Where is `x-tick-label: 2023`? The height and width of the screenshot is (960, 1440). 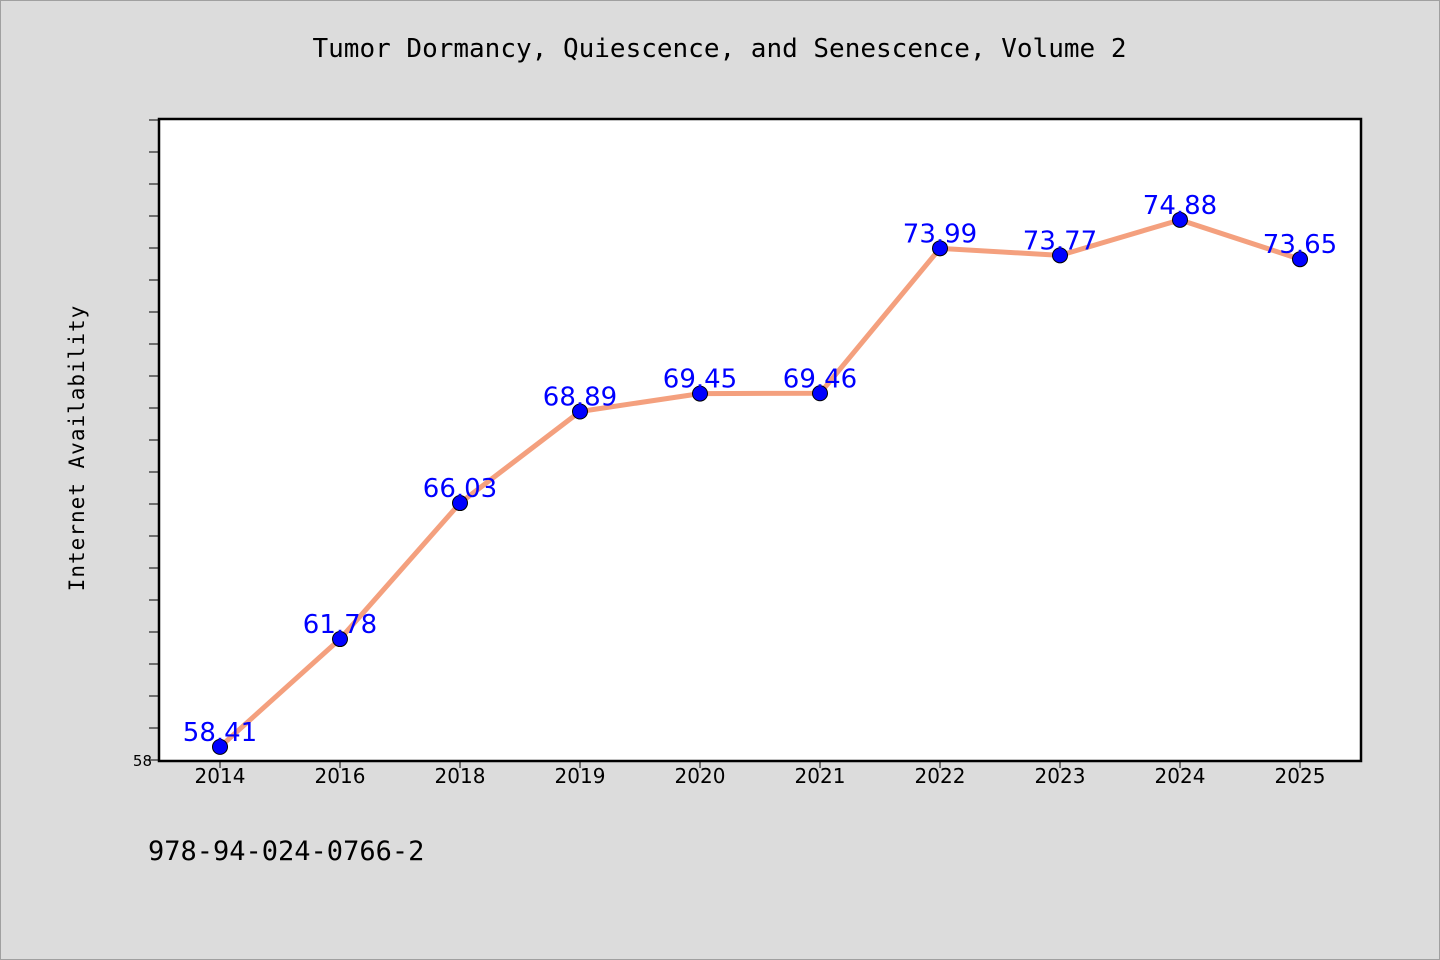
x-tick-label: 2023 is located at coordinates (1060, 776).